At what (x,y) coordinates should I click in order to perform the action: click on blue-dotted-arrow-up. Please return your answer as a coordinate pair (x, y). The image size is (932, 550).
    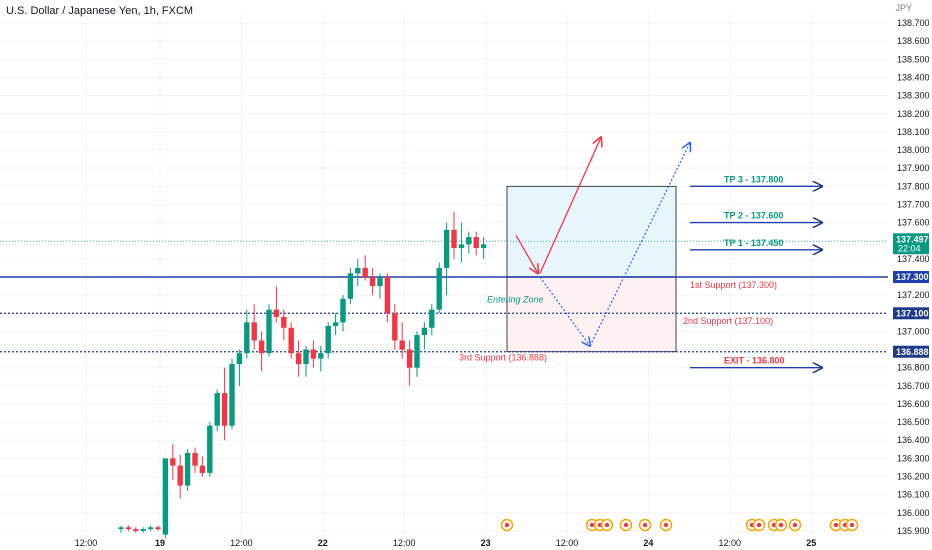
    Looking at the image, I should click on (639, 245).